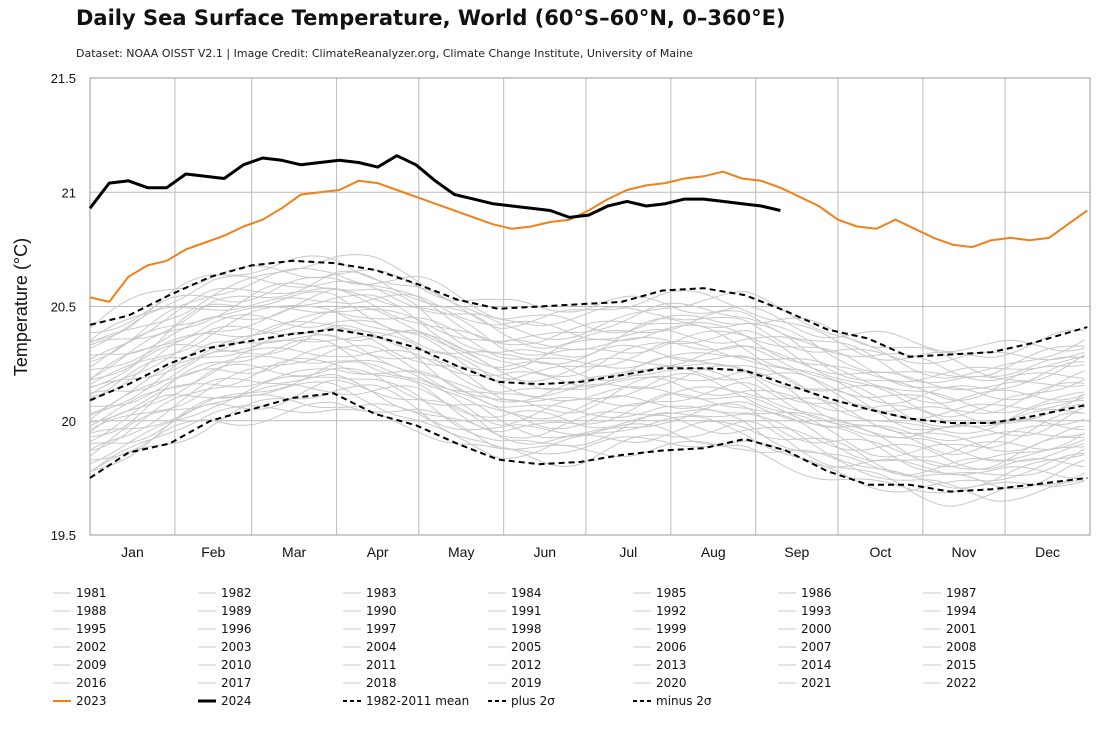 The height and width of the screenshot is (730, 1100). I want to click on legend-item-1992: 1992, so click(659, 611).